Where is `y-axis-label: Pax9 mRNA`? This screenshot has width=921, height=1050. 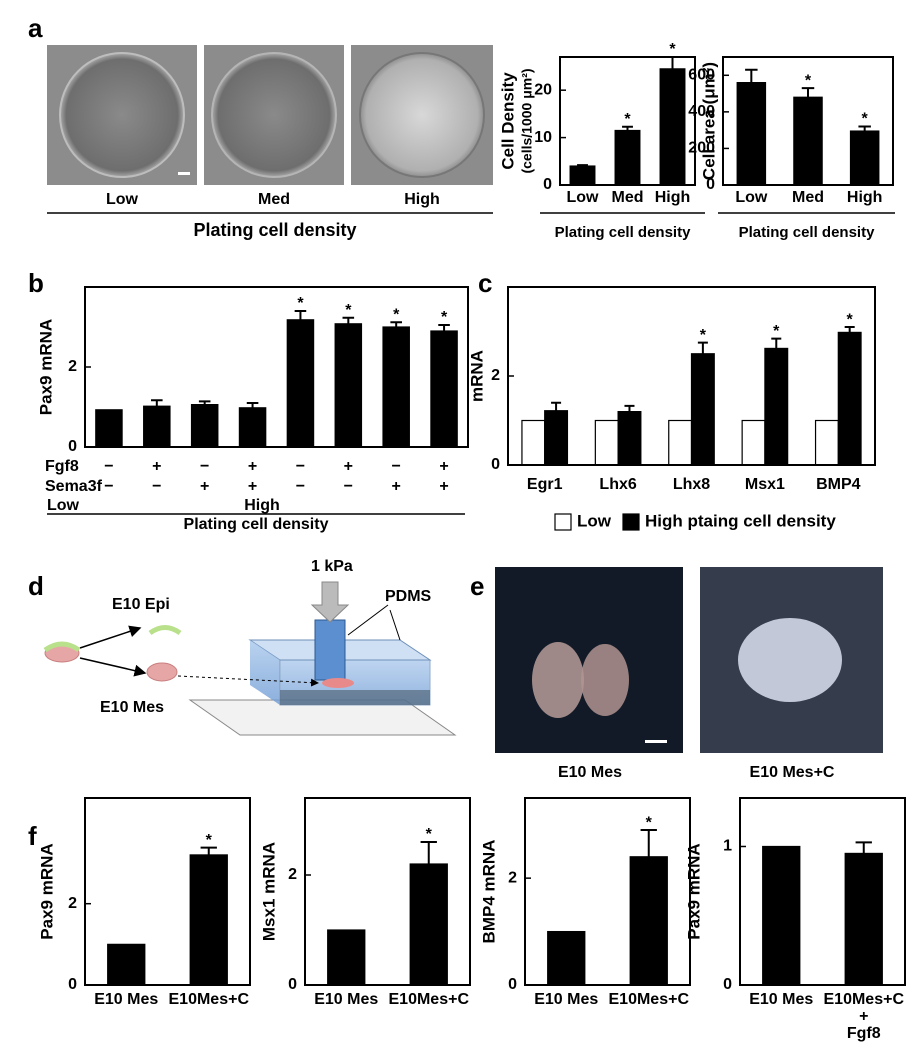
y-axis-label: Pax9 mRNA is located at coordinates (46, 891).